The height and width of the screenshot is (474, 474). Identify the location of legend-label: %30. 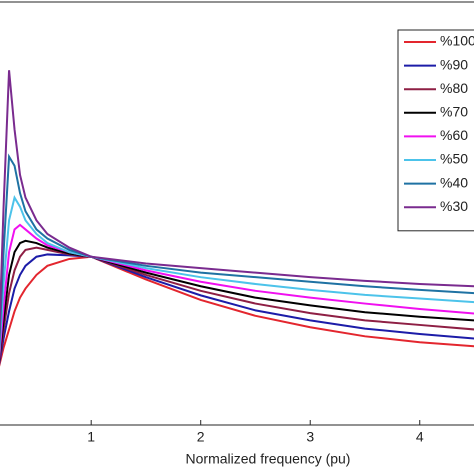
(454, 206).